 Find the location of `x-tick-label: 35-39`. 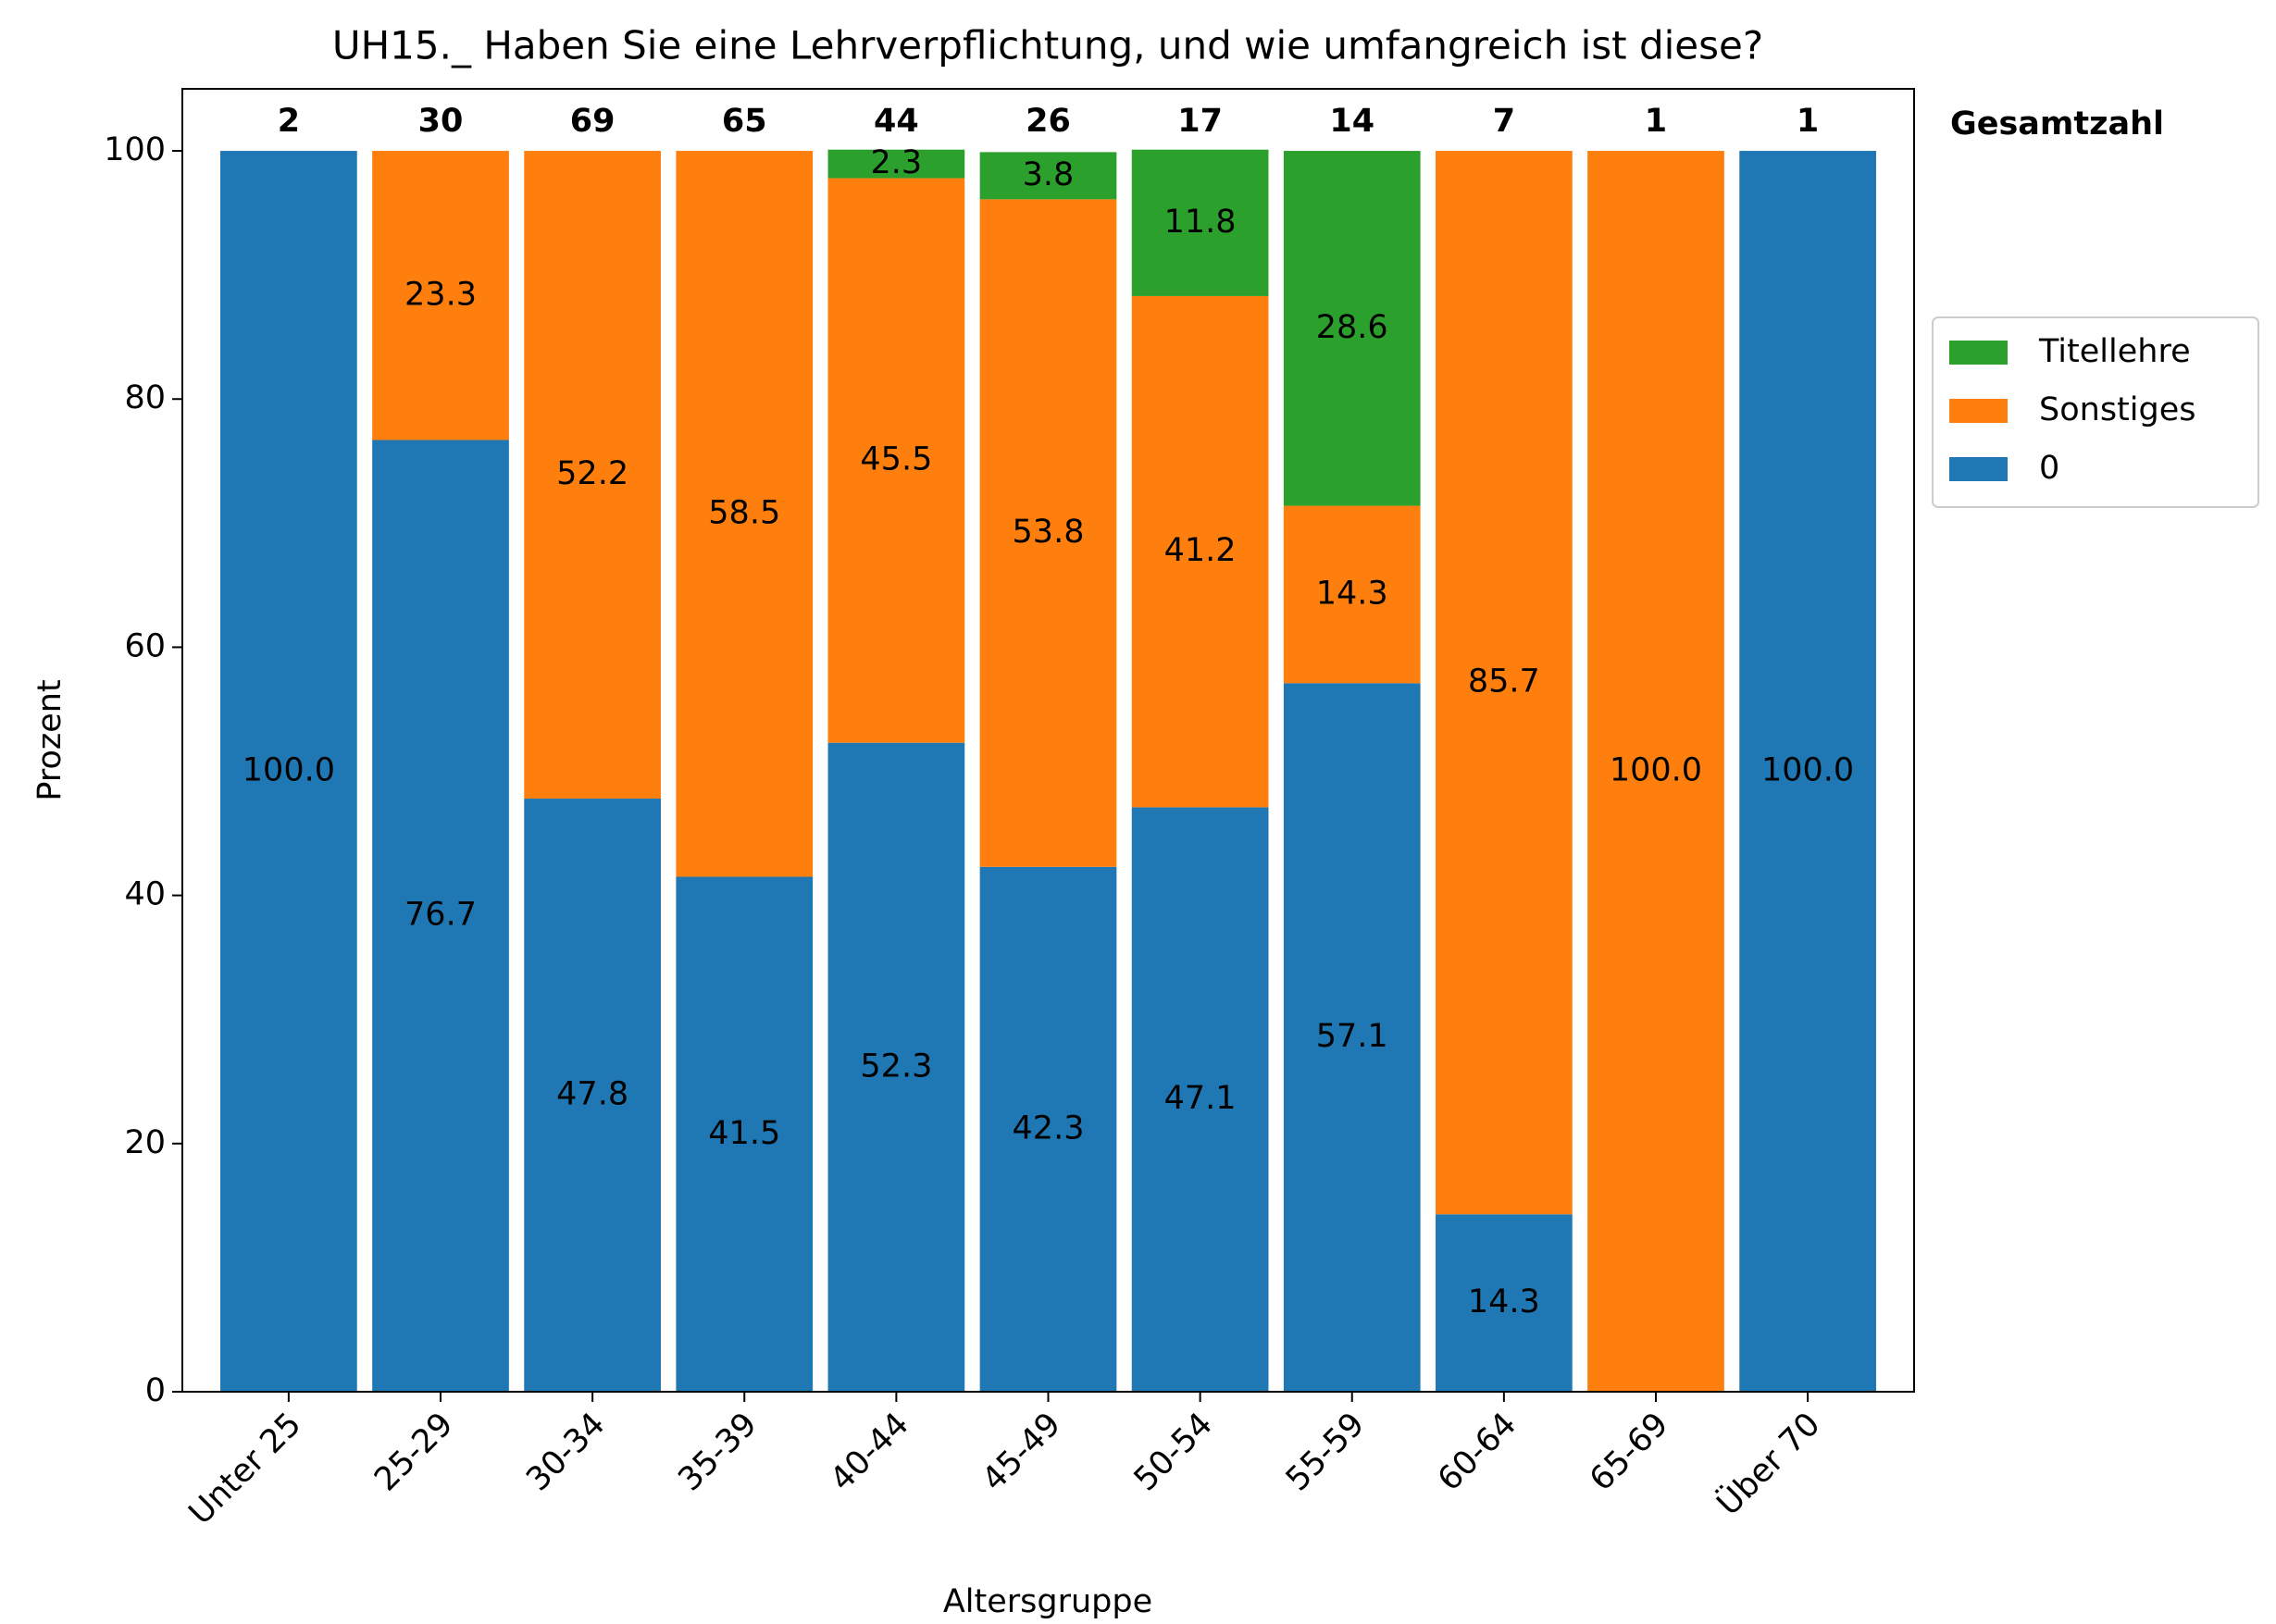

x-tick-label: 35-39 is located at coordinates (717, 1452).